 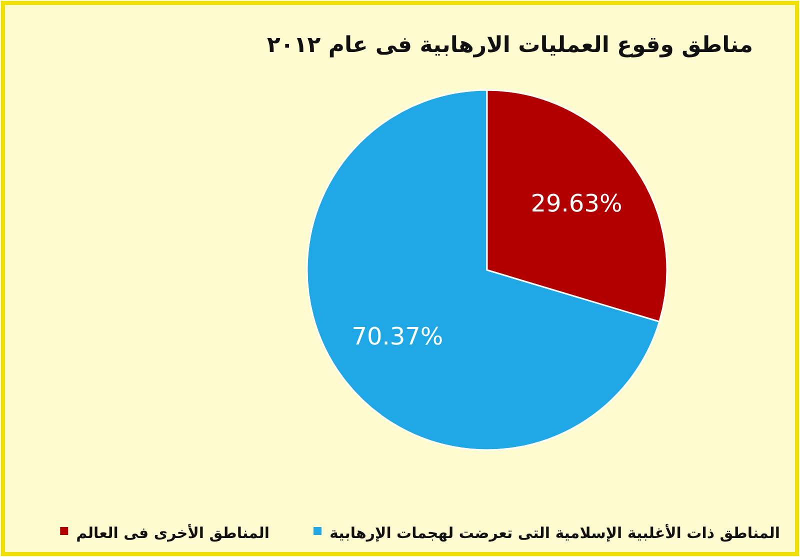 I want to click on legend-label: المناطق الأخرى فى العالم, so click(x=173, y=532).